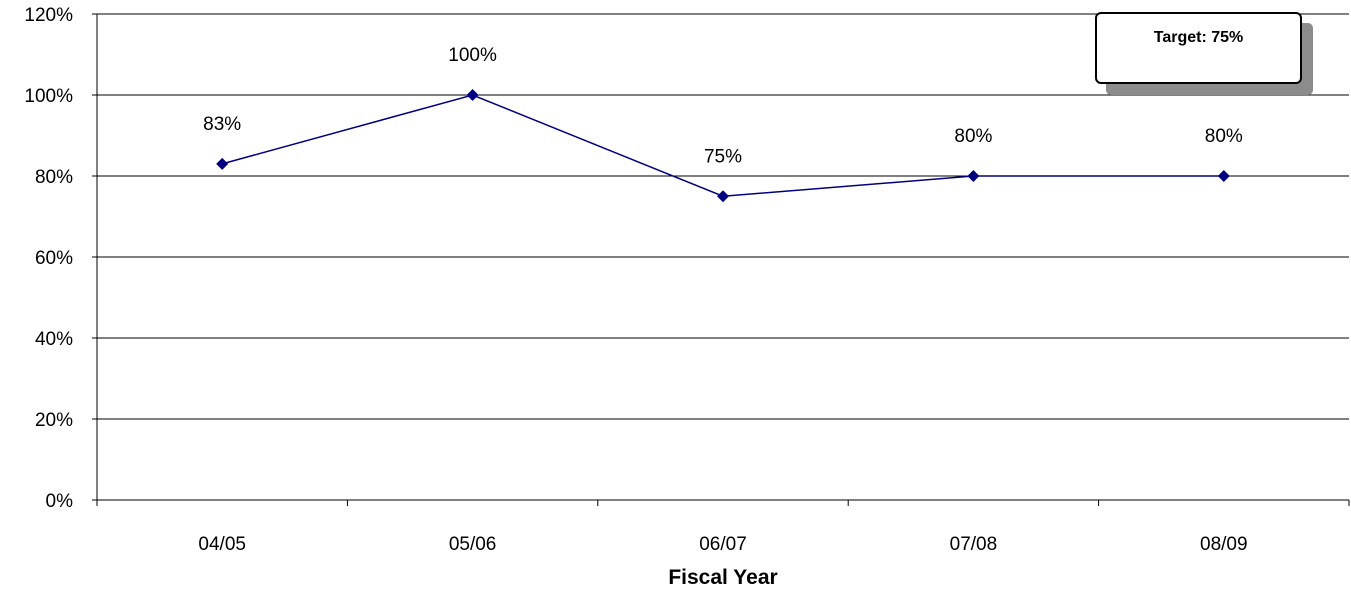 Image resolution: width=1351 pixels, height=595 pixels. Describe the element at coordinates (54, 258) in the screenshot. I see `y-tick-label: 60%` at that location.